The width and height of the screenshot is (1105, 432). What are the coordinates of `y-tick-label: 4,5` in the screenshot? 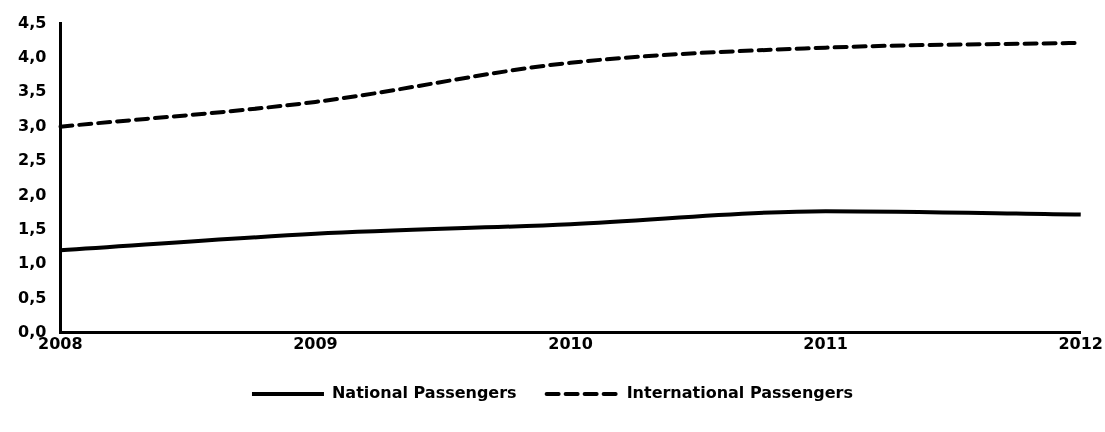 It's located at (32, 22).